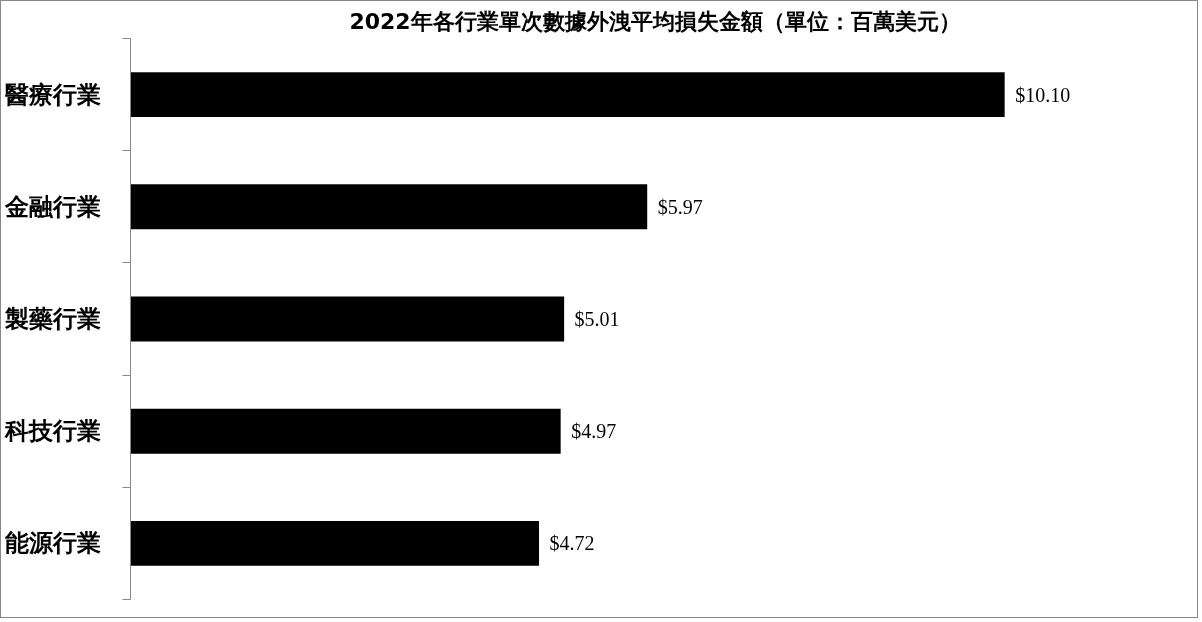 This screenshot has height=622, width=1202. What do you see at coordinates (572, 543) in the screenshot?
I see `data-label: $4.72` at bounding box center [572, 543].